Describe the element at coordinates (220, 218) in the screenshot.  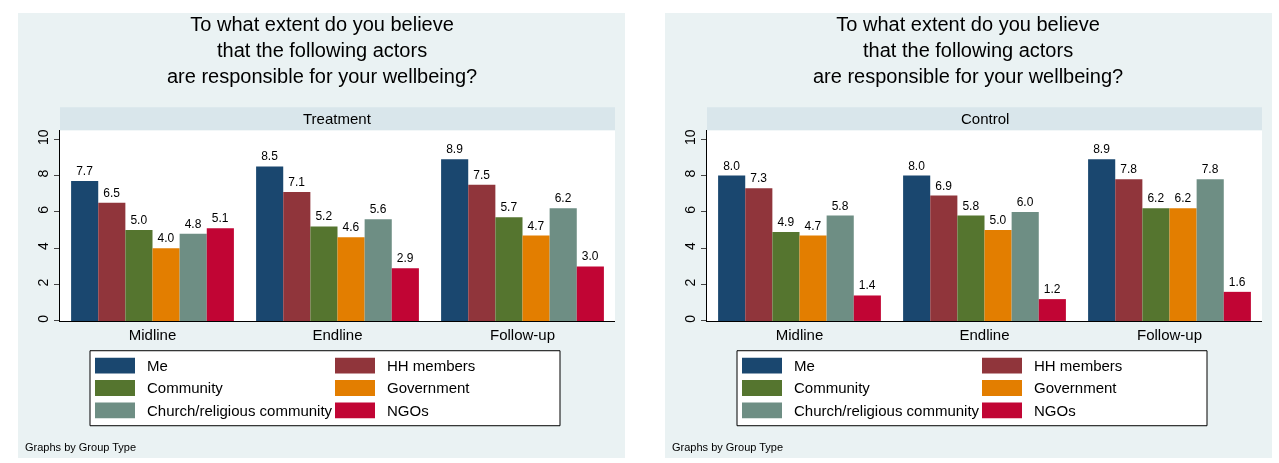
I see `data-label: 5.1` at that location.